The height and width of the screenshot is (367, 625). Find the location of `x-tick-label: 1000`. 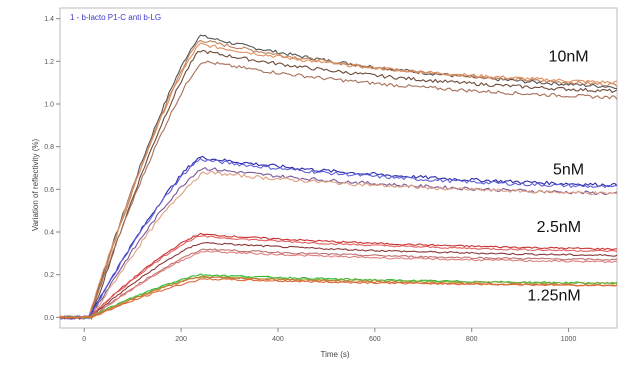

x-tick-label: 1000 is located at coordinates (569, 339).